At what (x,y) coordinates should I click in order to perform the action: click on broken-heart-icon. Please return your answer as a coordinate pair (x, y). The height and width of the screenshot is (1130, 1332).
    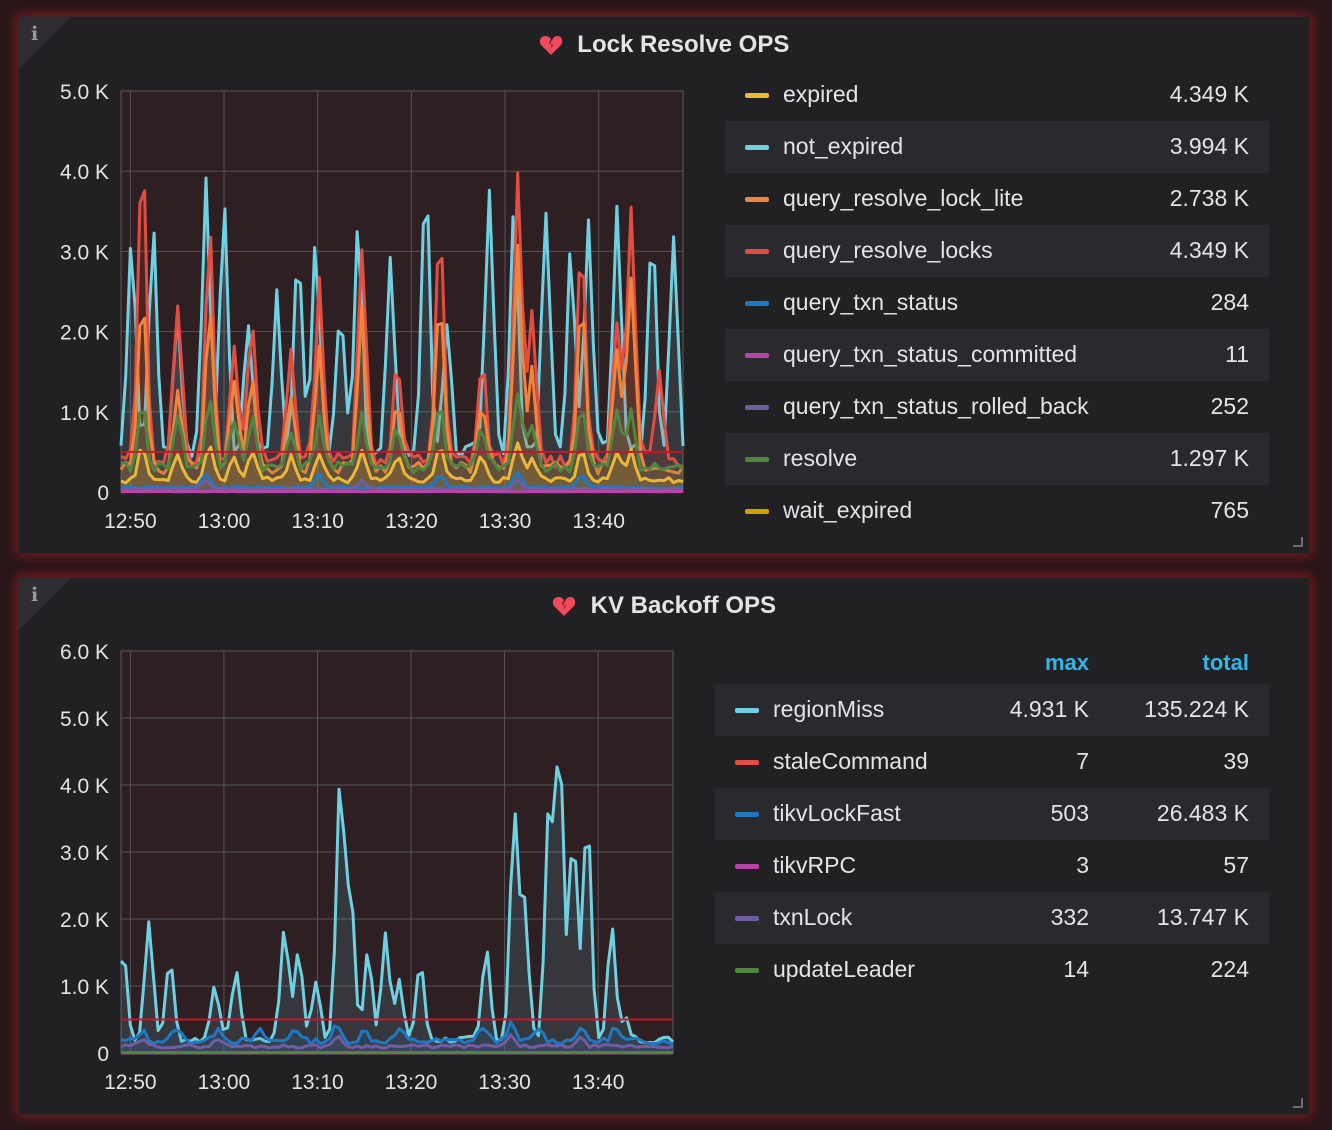
    Looking at the image, I should click on (564, 606).